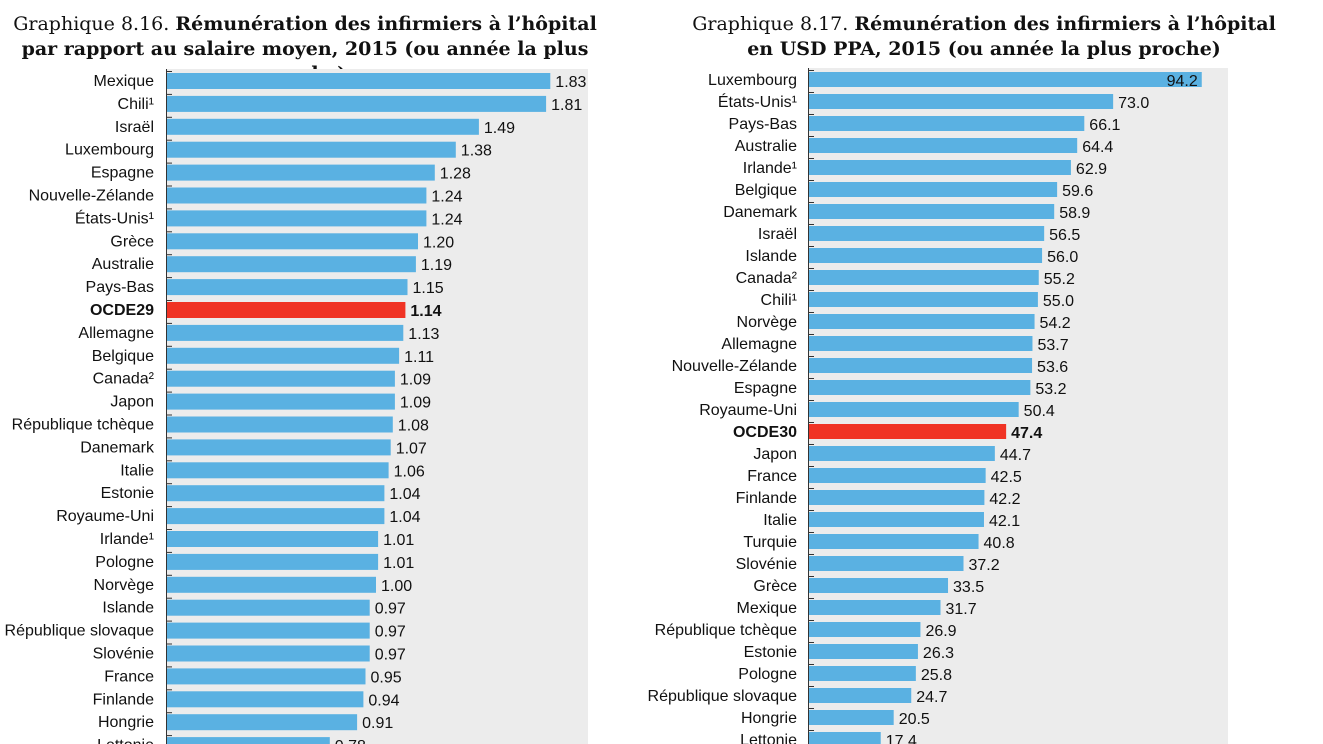  What do you see at coordinates (936, 675) in the screenshot?
I see `value-label-pologne: 25.8` at bounding box center [936, 675].